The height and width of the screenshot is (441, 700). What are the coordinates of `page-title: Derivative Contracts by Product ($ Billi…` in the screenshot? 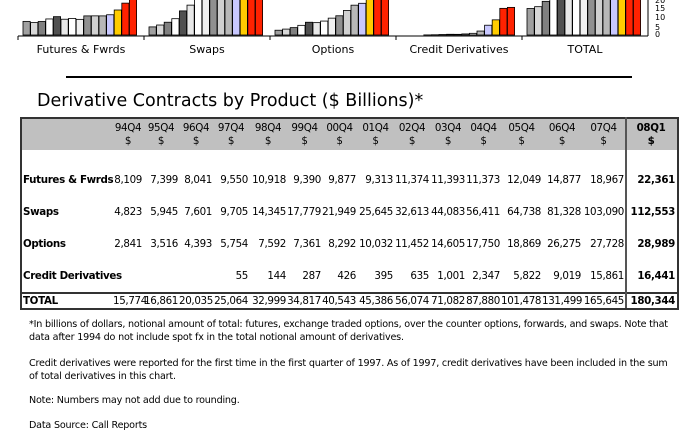 It's located at (230, 101).